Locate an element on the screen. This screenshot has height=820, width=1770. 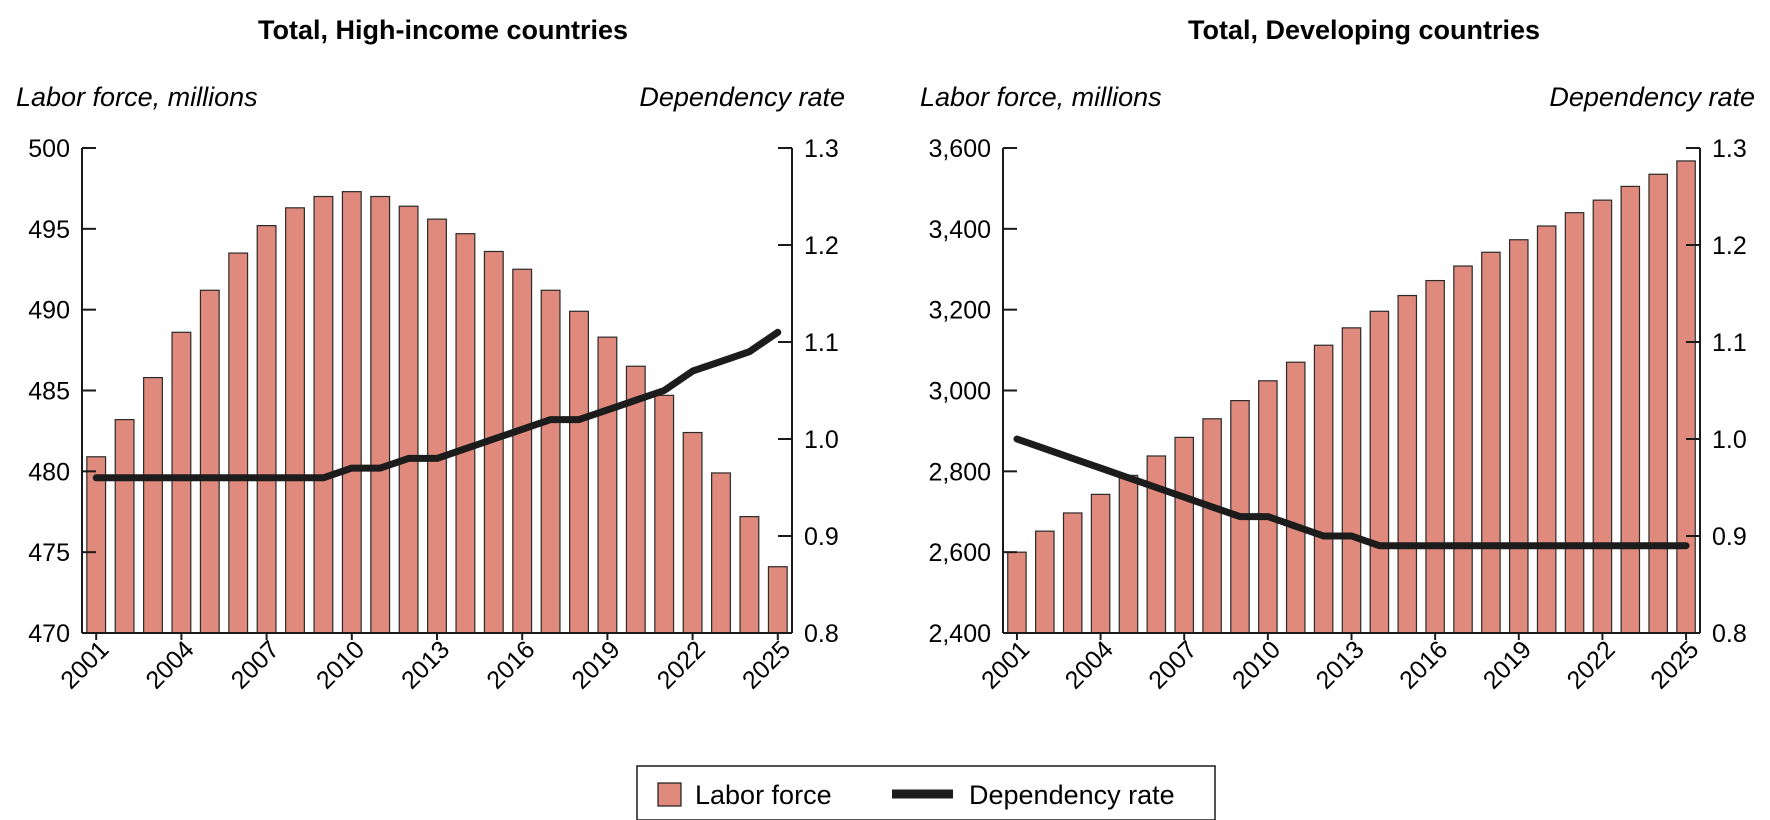
legend-swatch-labor-force is located at coordinates (669, 794).